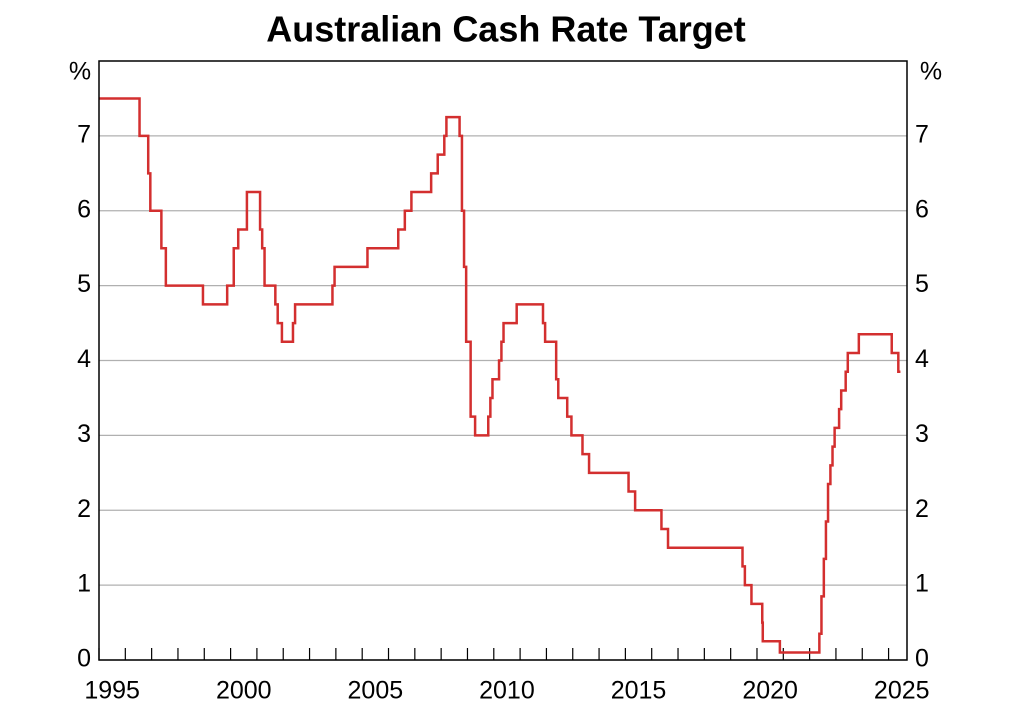  Describe the element at coordinates (112, 691) in the screenshot. I see `x-tick-label: 1995` at that location.